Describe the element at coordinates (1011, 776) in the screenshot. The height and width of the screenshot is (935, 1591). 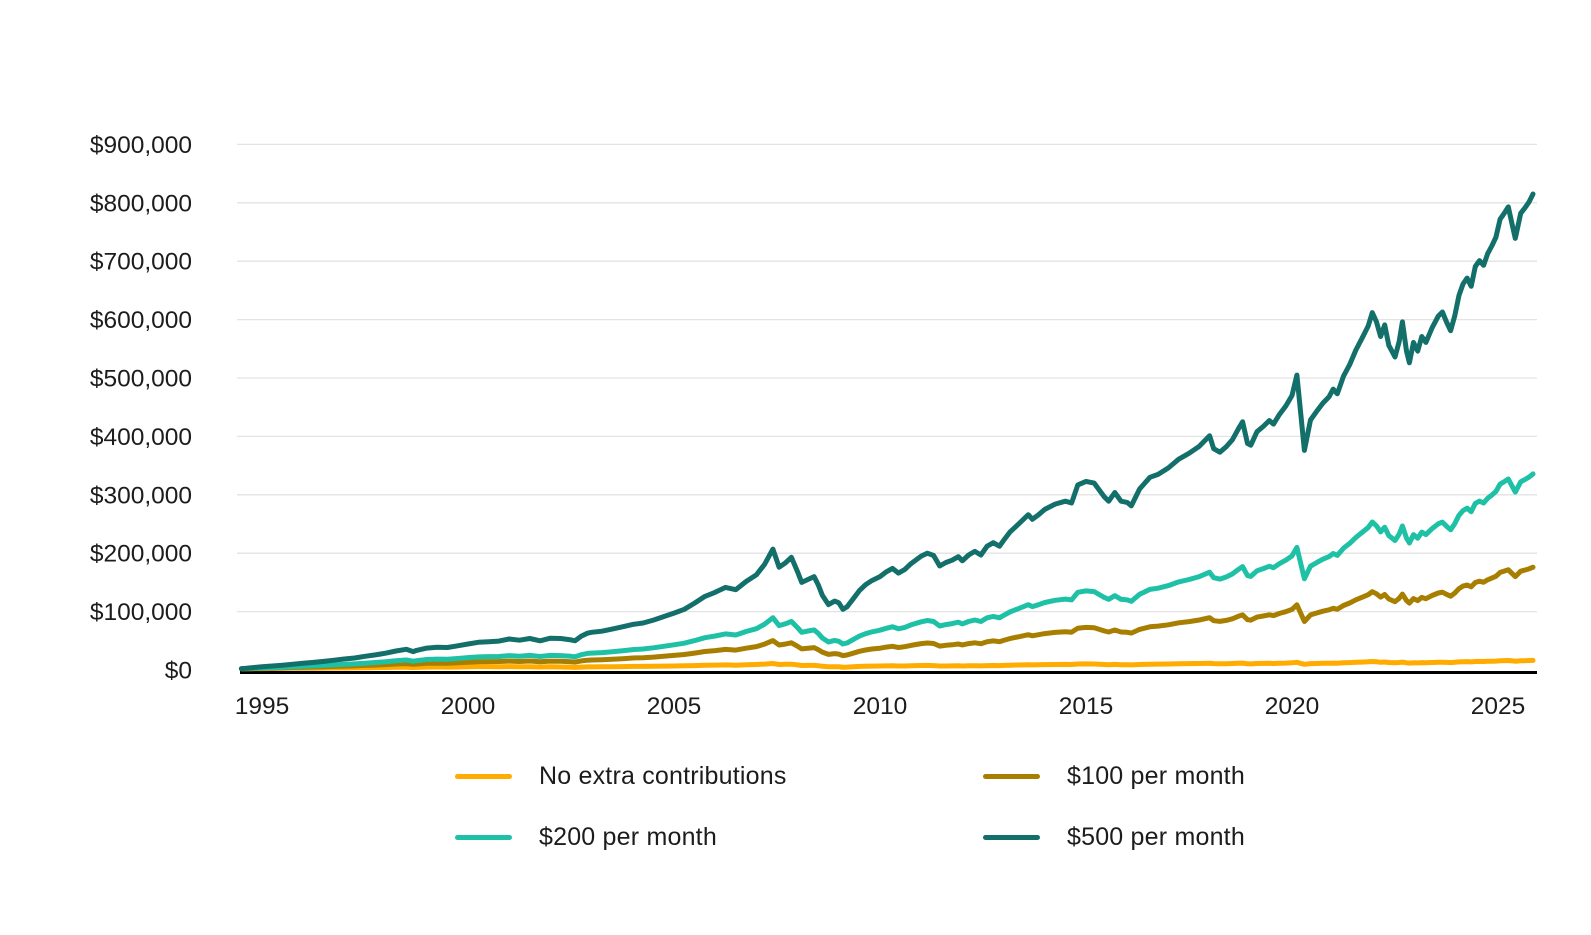
I see `legend-swatch-100-per-month-icon` at that location.